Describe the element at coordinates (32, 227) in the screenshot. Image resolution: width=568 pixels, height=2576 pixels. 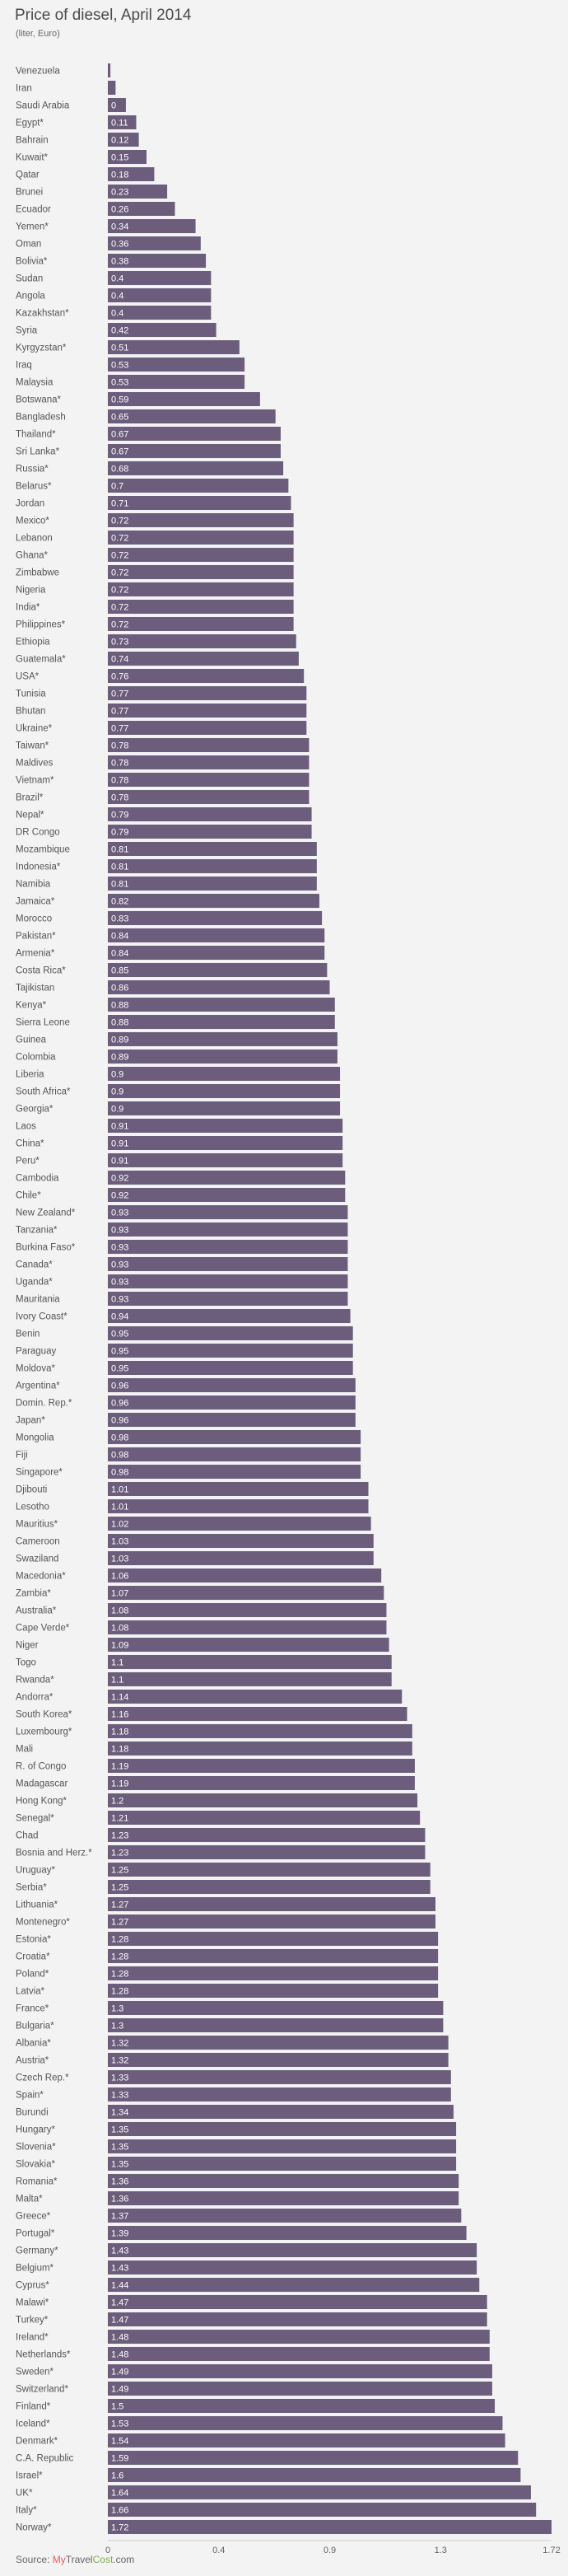
I see `category-label: Yemen*` at that location.